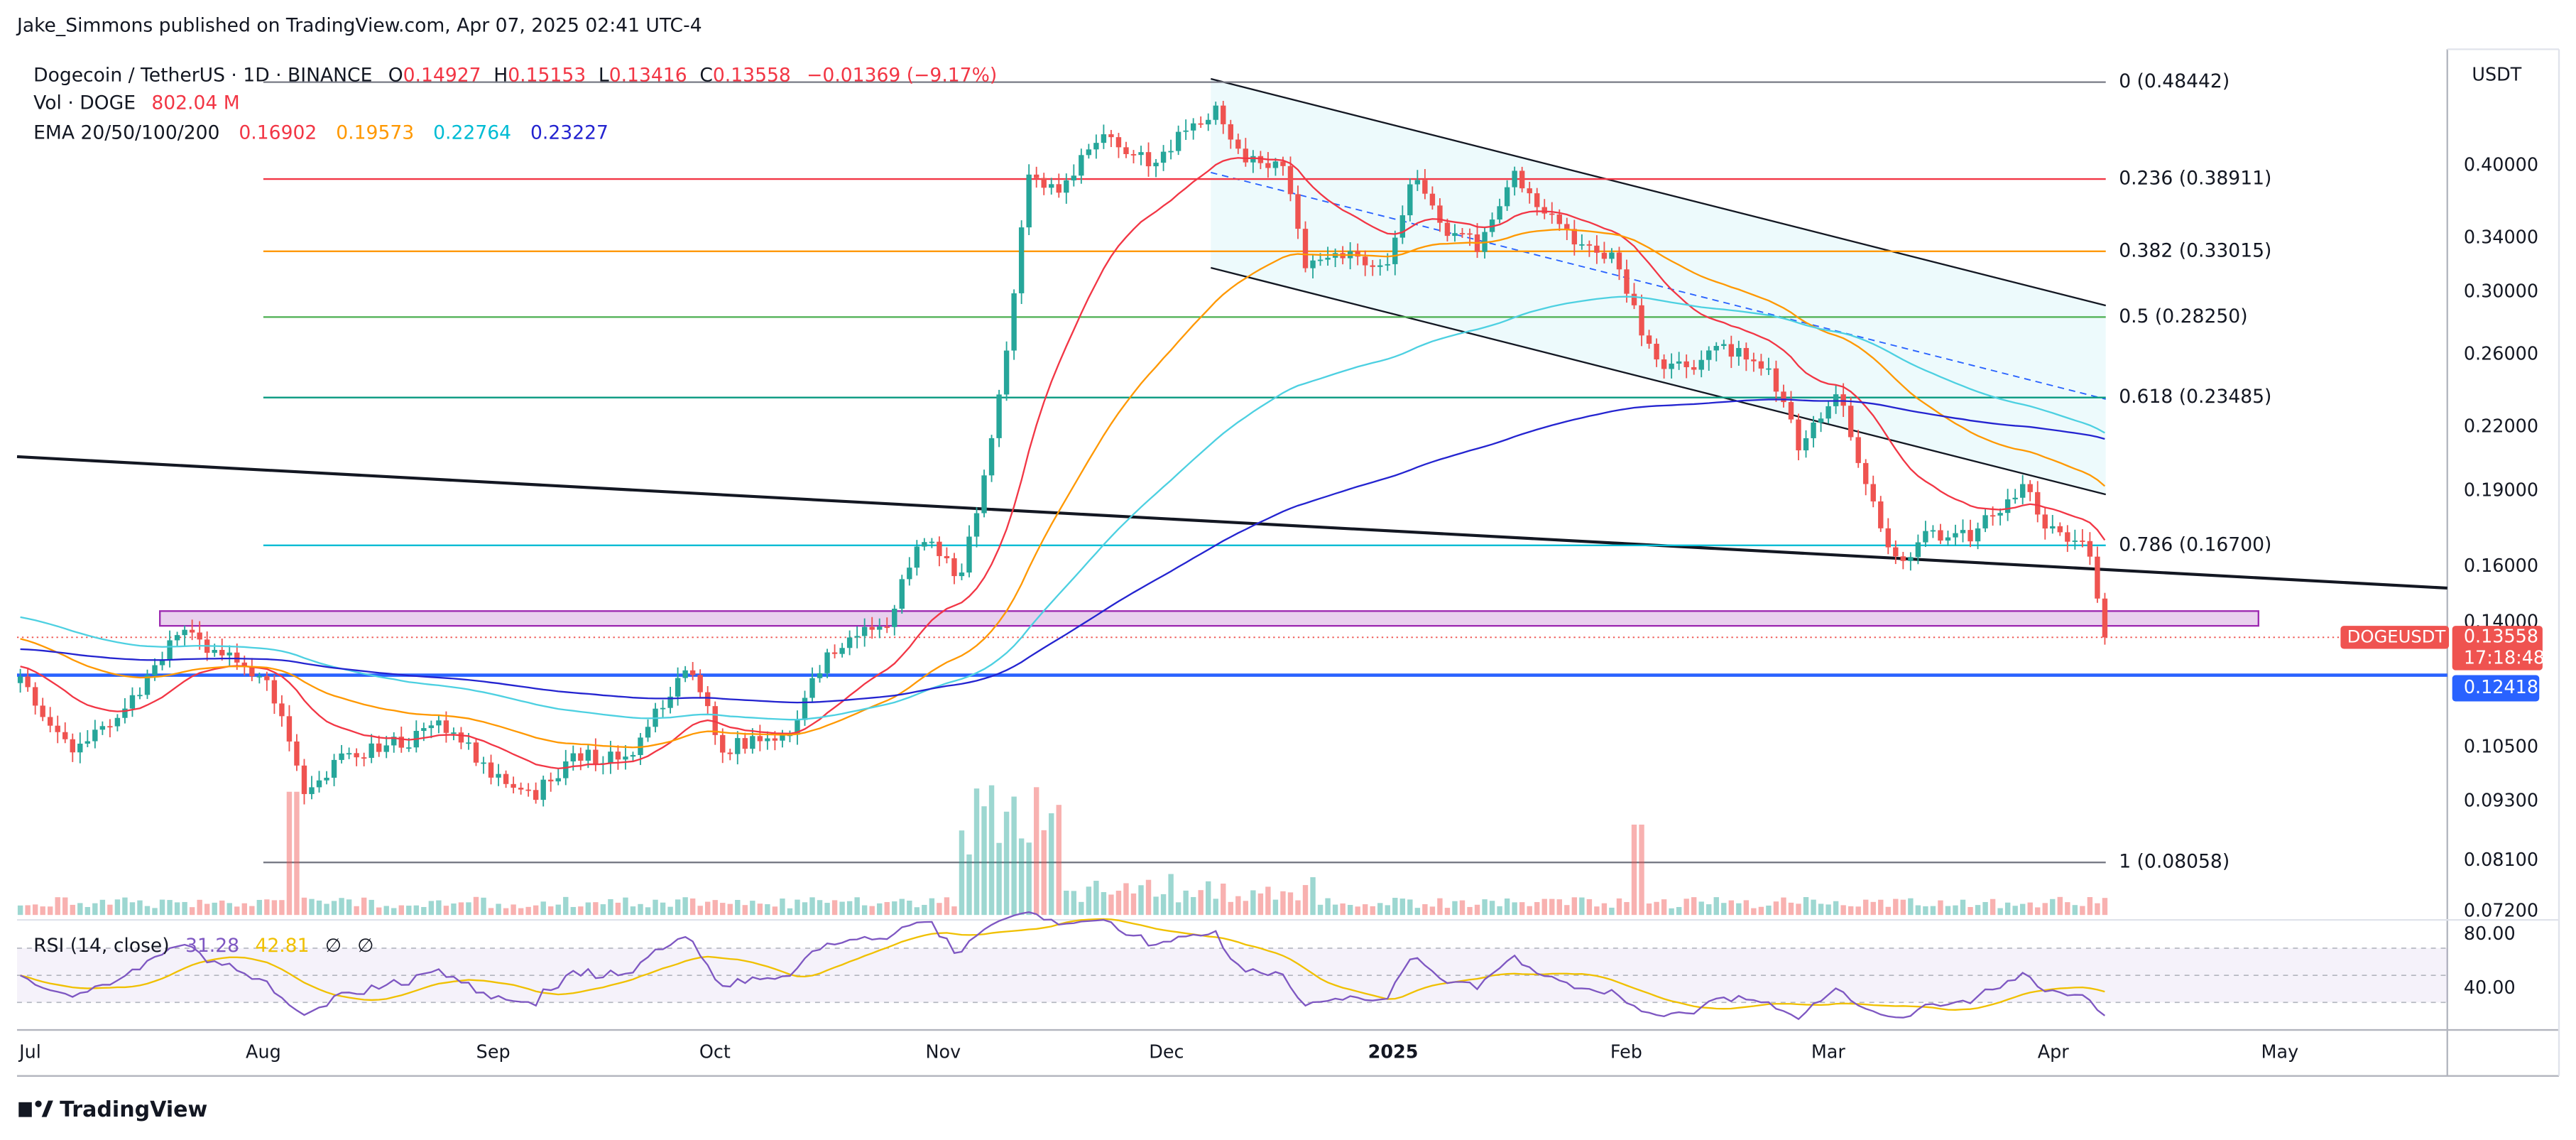 The image size is (2576, 1140). I want to click on ohlc-label: O, so click(395, 75).